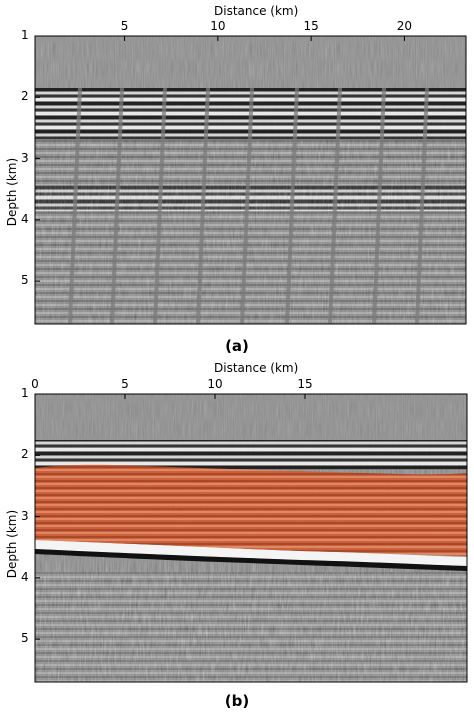 Image resolution: width=474 pixels, height=716 pixels. Describe the element at coordinates (404, 26) in the screenshot. I see `panel-a-x-tick-label: 20` at that location.